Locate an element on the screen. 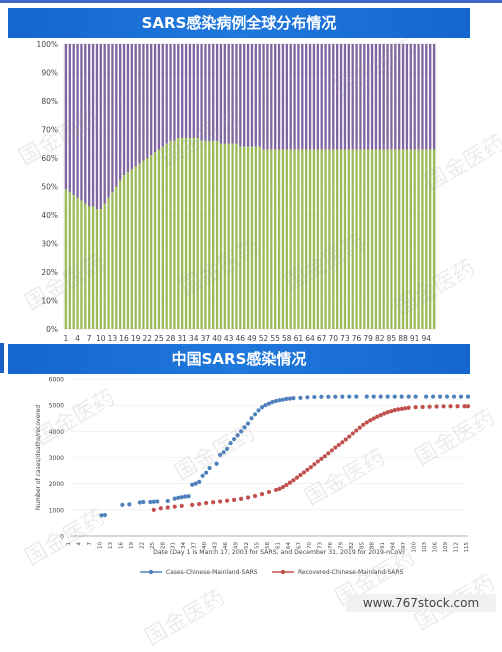 Image resolution: width=502 pixels, height=652 pixels. chart2-x-tick: 46 is located at coordinates (226, 545).